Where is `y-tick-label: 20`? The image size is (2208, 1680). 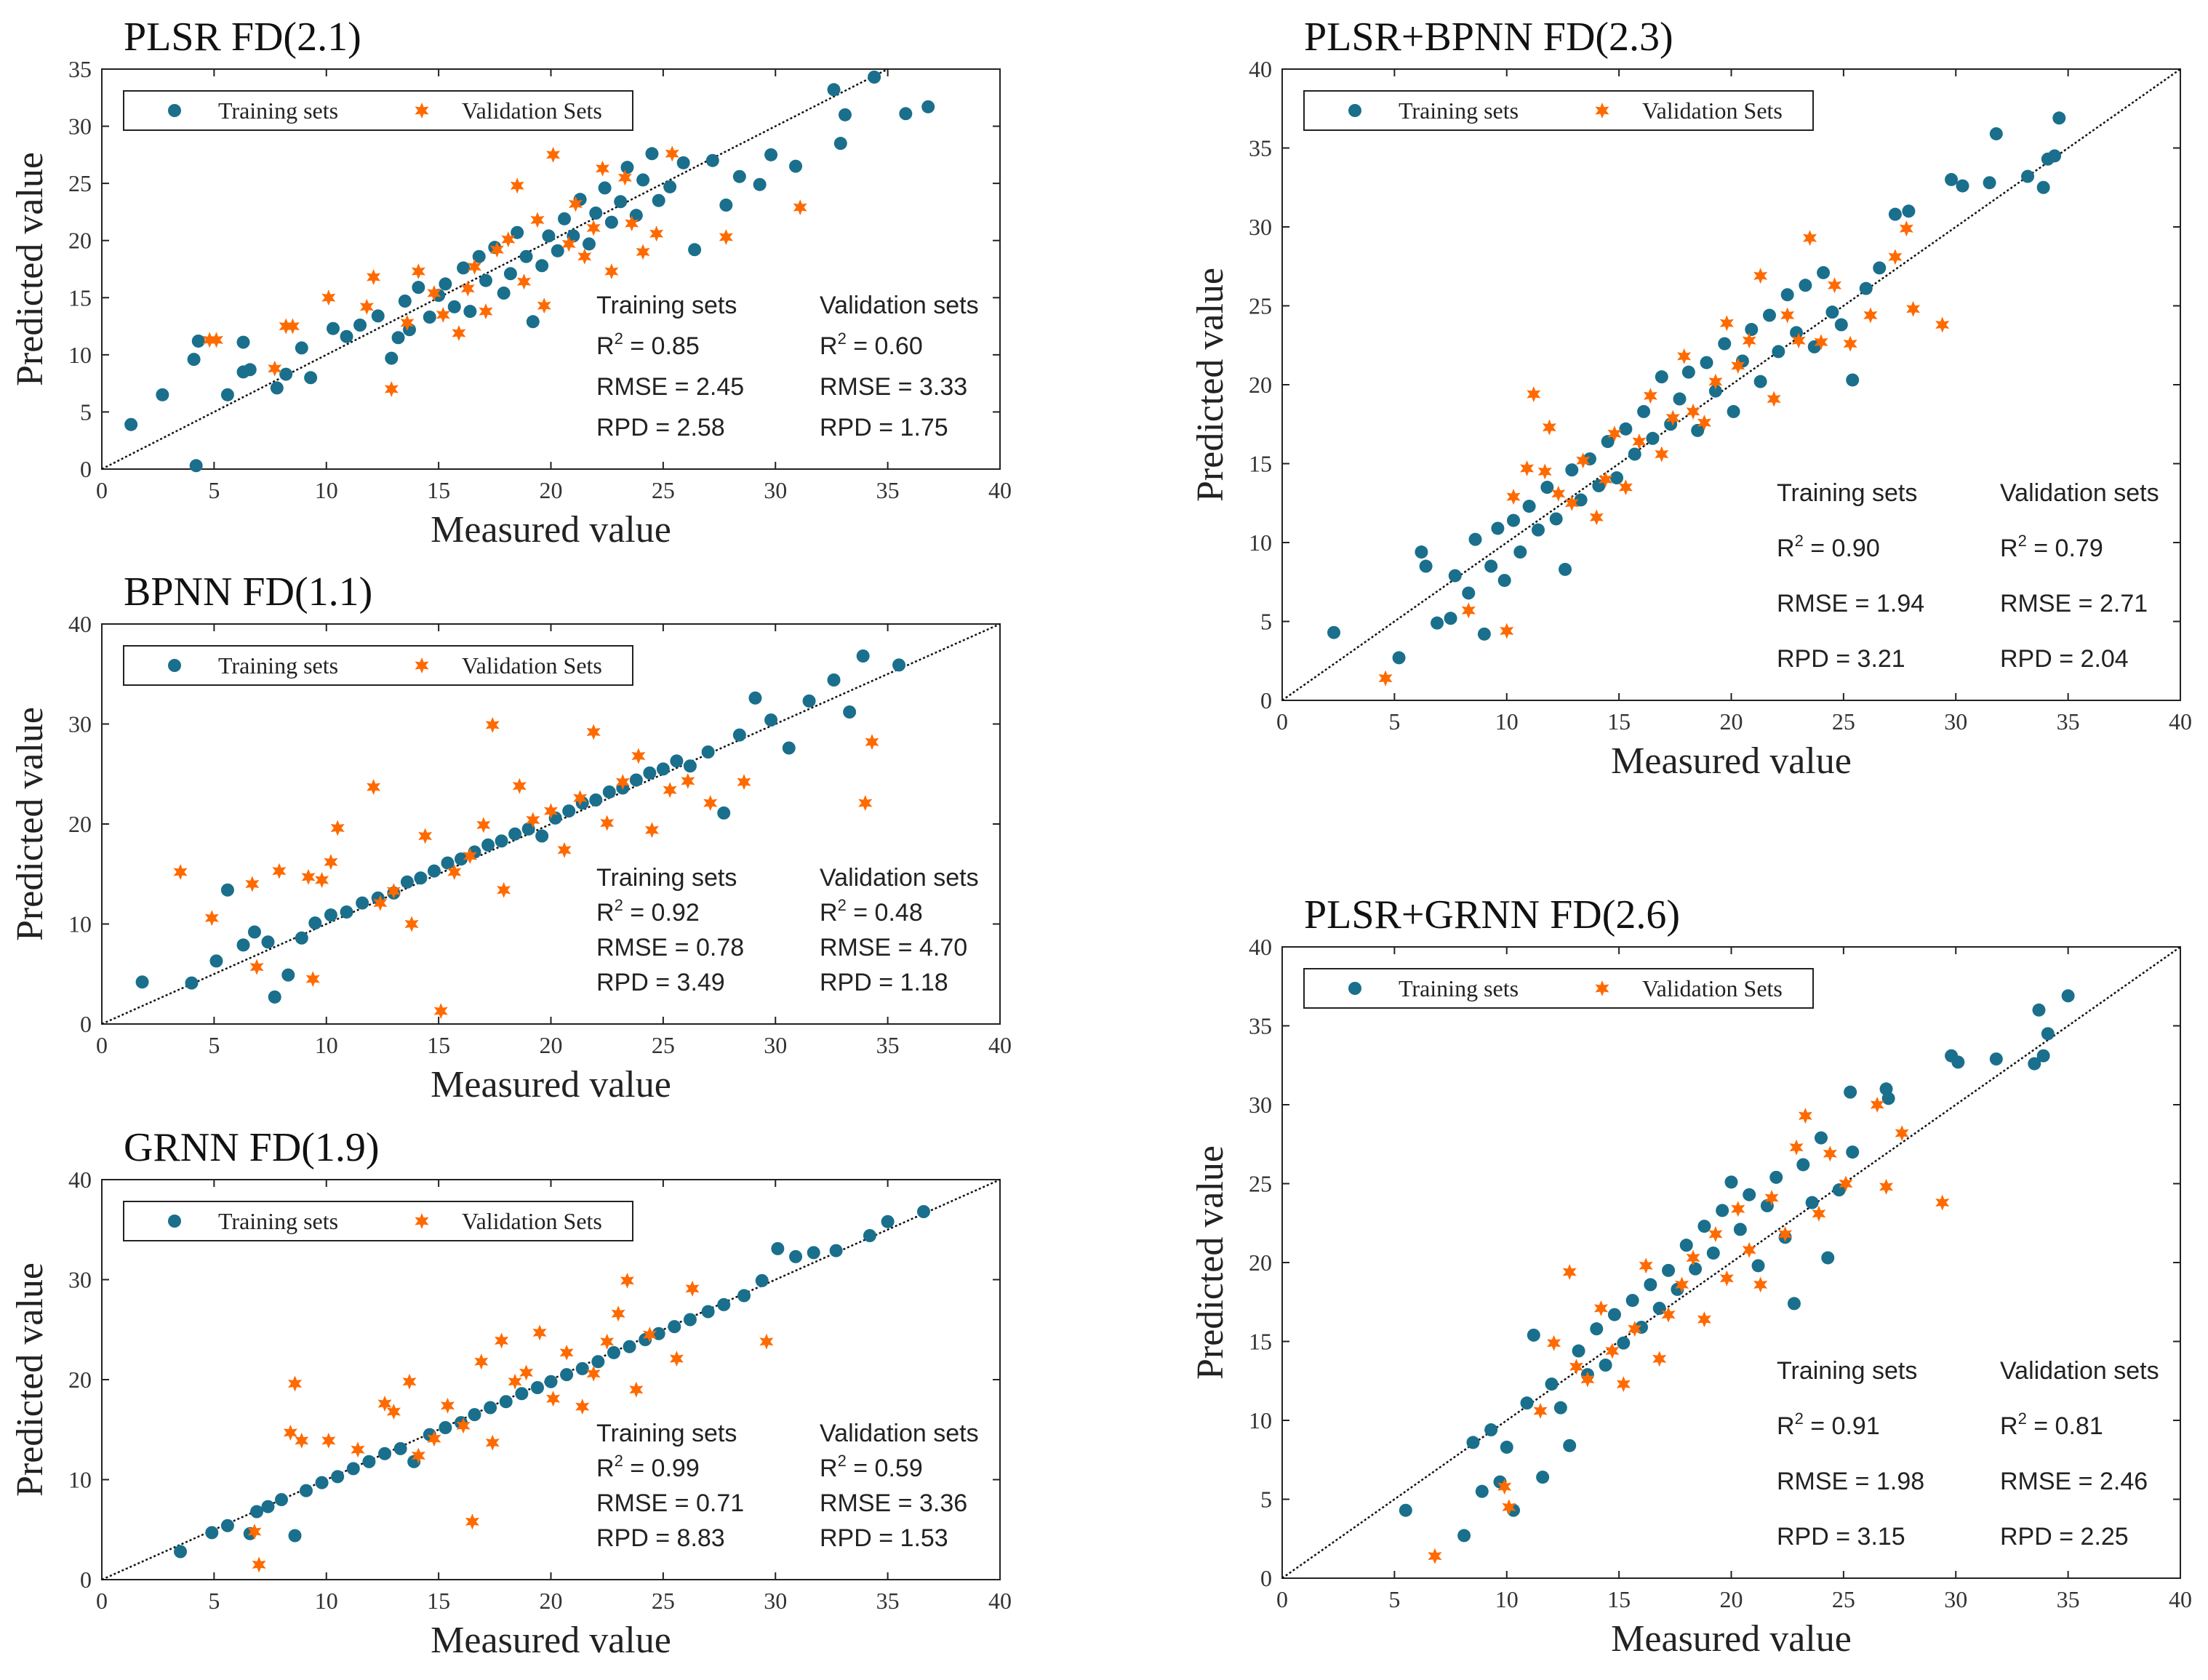
y-tick-label: 20 is located at coordinates (1260, 1262).